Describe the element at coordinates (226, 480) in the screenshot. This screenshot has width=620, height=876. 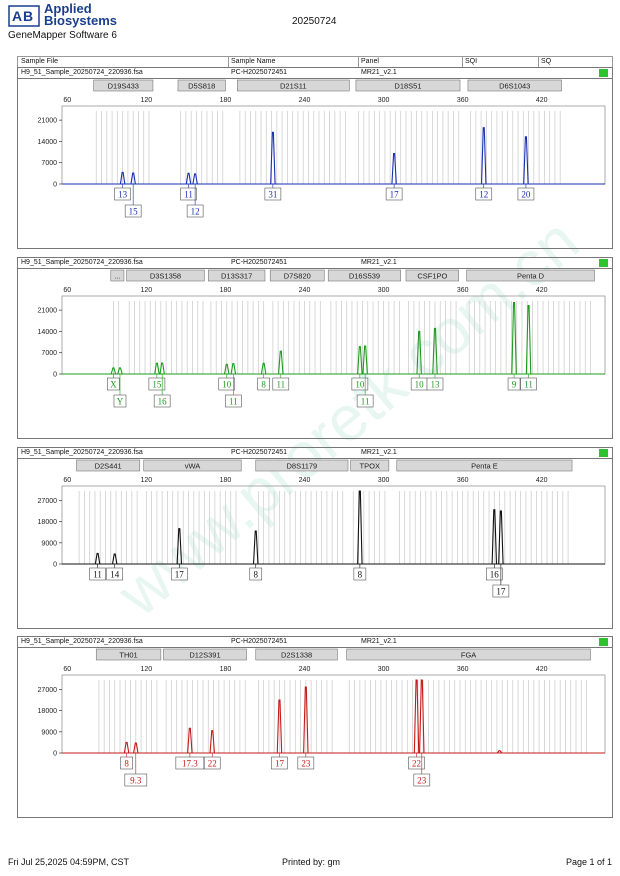
I see `x-tick-label: 180` at that location.